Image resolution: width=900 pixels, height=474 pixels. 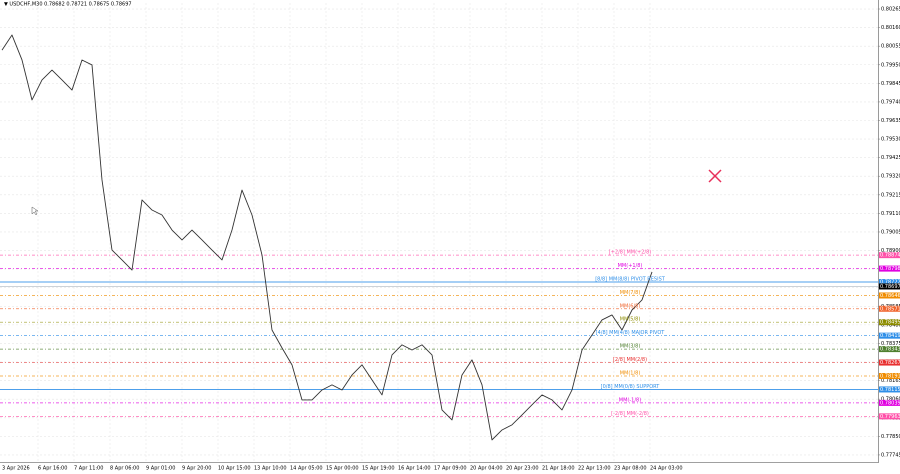 What do you see at coordinates (378, 469) in the screenshot?
I see `x-tick-label: 15 Apr 19:00` at bounding box center [378, 469].